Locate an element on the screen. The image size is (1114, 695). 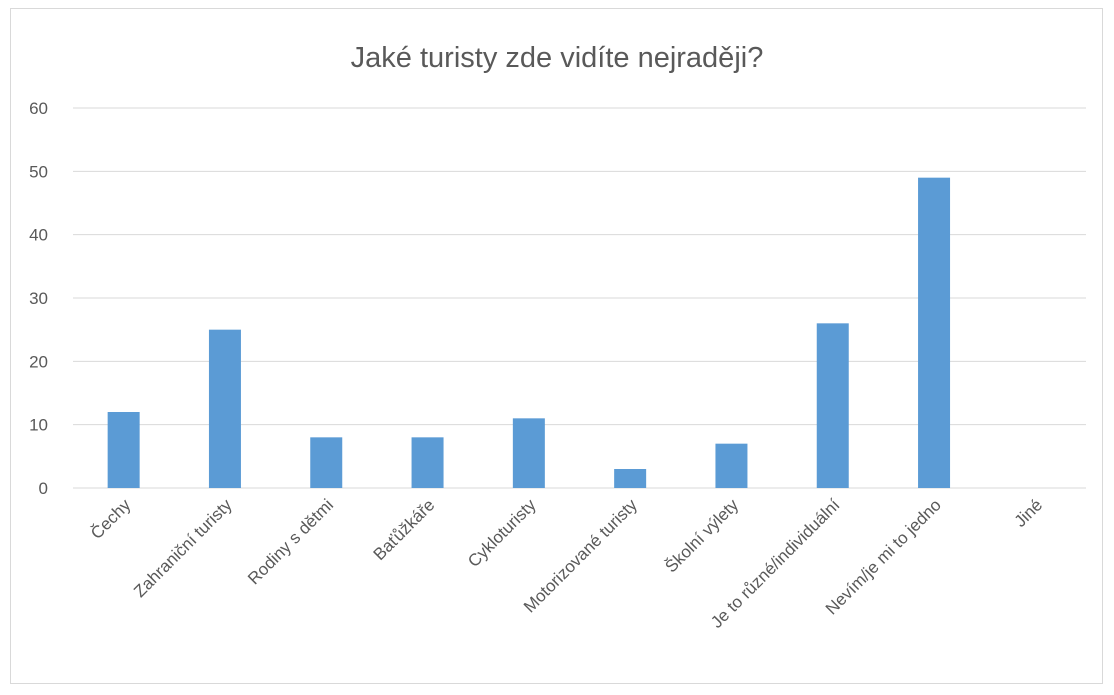
y-tick-label: 40 is located at coordinates (38, 235).